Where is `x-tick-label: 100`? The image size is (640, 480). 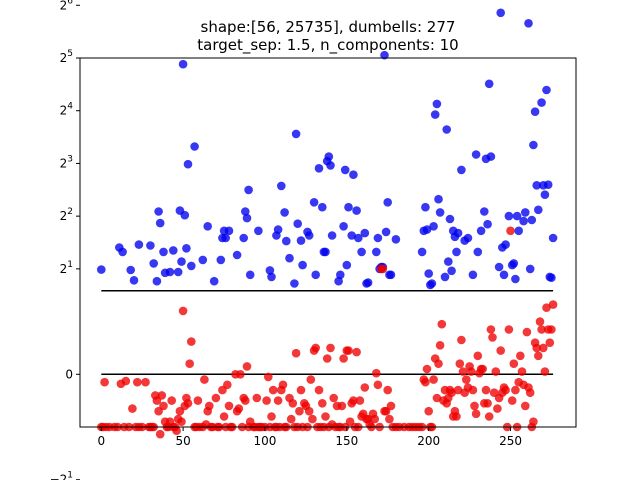
x-tick-label: 100 is located at coordinates (265, 441).